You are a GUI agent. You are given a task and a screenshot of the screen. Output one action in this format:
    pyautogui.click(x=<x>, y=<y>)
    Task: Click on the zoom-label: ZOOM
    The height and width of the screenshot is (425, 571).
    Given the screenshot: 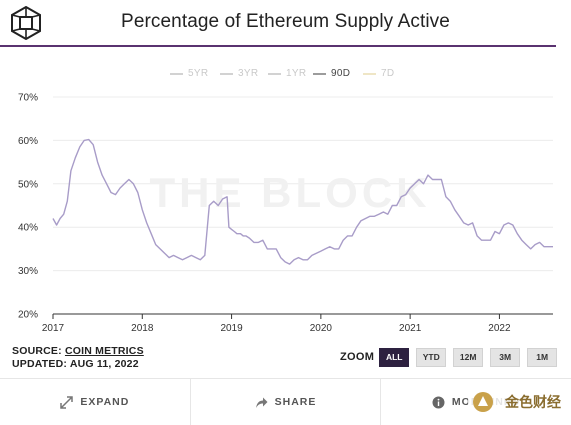 What is the action you would take?
    pyautogui.click(x=357, y=357)
    